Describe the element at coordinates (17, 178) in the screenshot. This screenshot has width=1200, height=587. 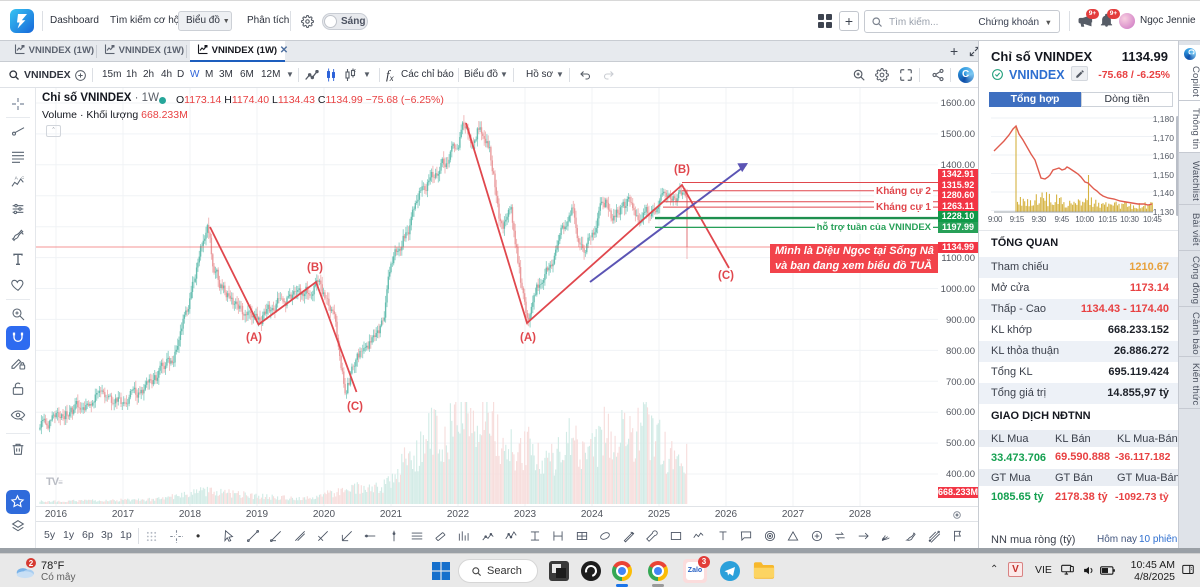
I see `svg-text: A` at that location.